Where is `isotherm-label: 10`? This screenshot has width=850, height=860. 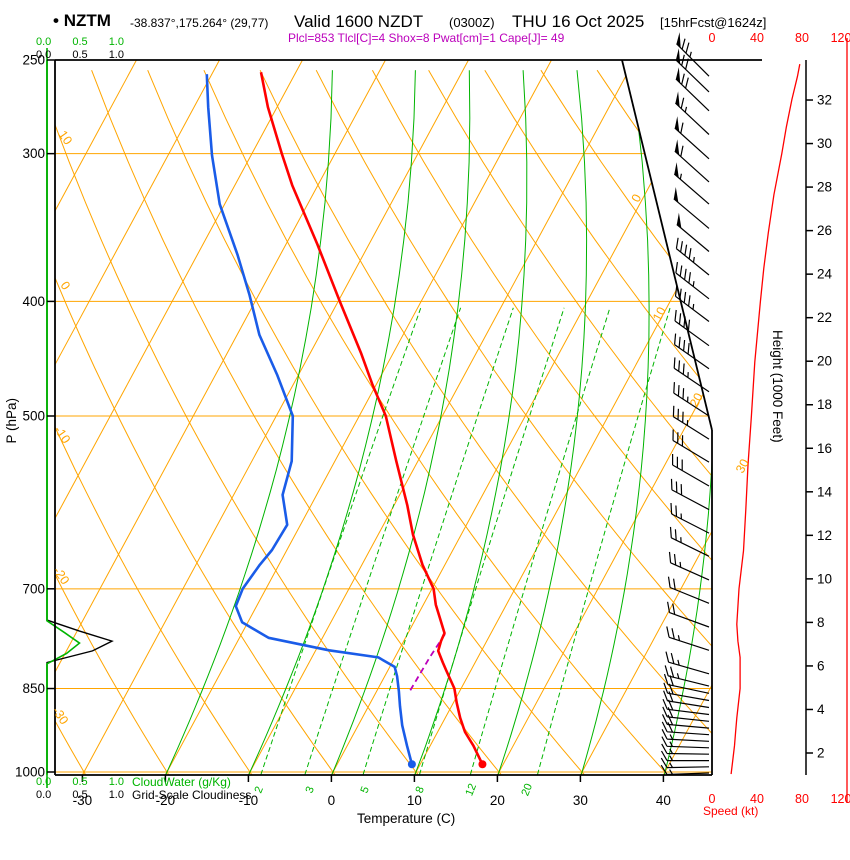 isotherm-label: 10 is located at coordinates (659, 314).